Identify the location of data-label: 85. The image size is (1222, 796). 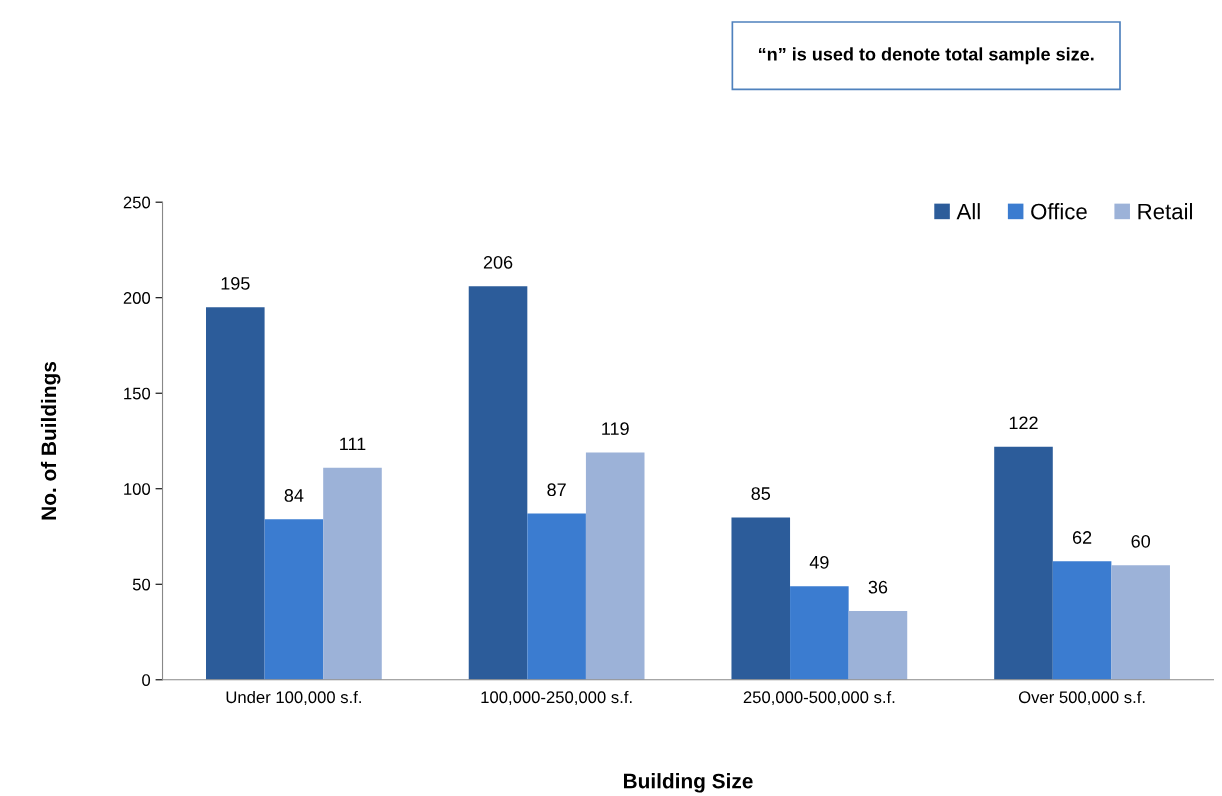
(761, 493).